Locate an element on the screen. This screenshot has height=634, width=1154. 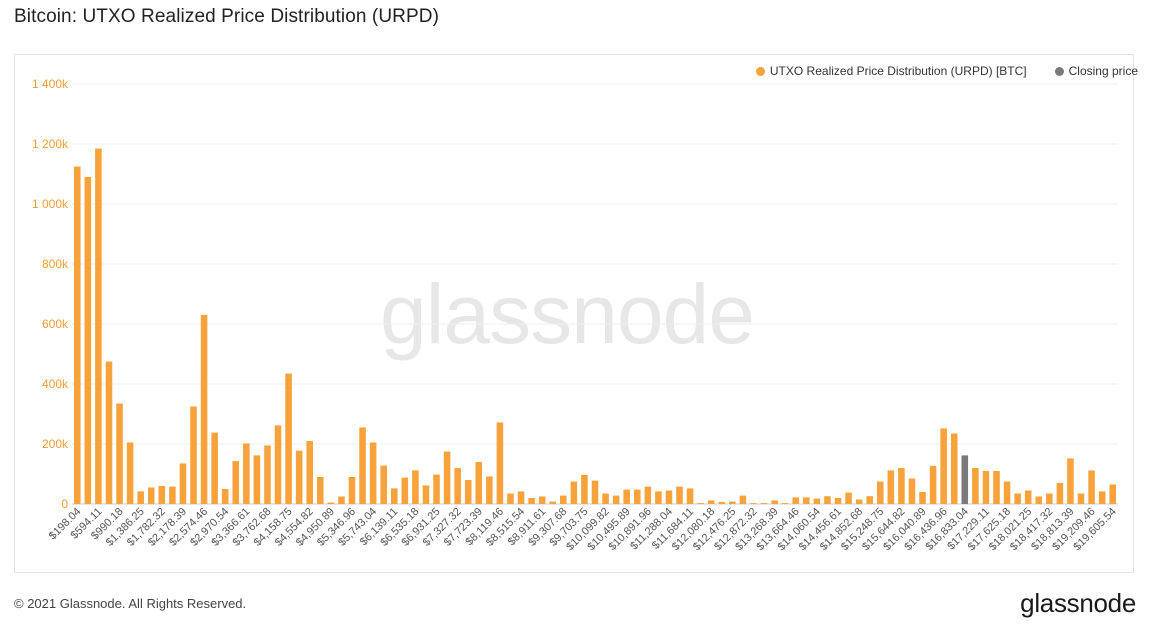
bar-closing-price is located at coordinates (965, 479).